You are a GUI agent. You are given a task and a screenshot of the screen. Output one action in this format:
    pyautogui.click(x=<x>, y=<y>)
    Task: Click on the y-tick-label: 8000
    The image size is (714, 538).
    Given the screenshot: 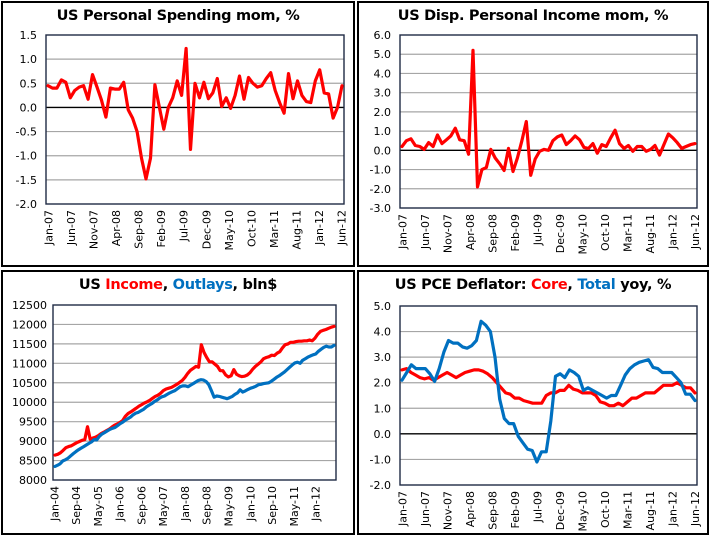 What is the action you would take?
    pyautogui.click(x=33, y=480)
    